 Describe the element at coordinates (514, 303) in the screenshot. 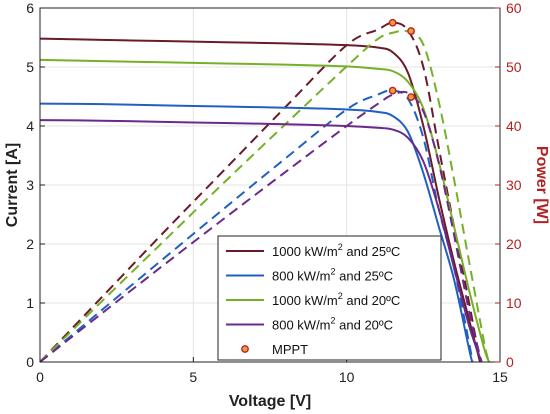

I see `y-right-tick-label: 10` at that location.